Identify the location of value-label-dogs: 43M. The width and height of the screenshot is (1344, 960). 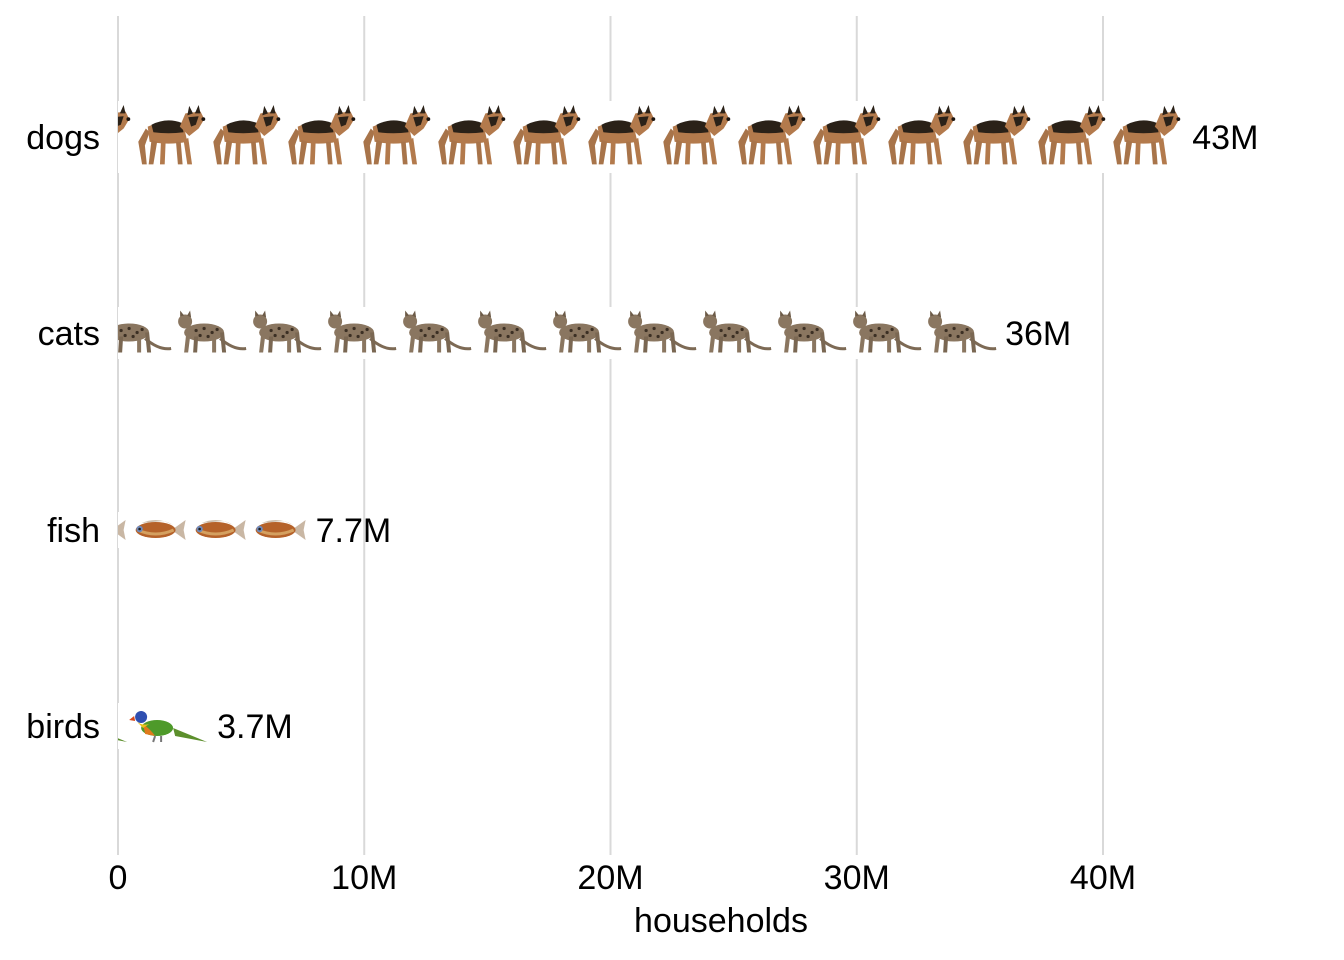
(1225, 138).